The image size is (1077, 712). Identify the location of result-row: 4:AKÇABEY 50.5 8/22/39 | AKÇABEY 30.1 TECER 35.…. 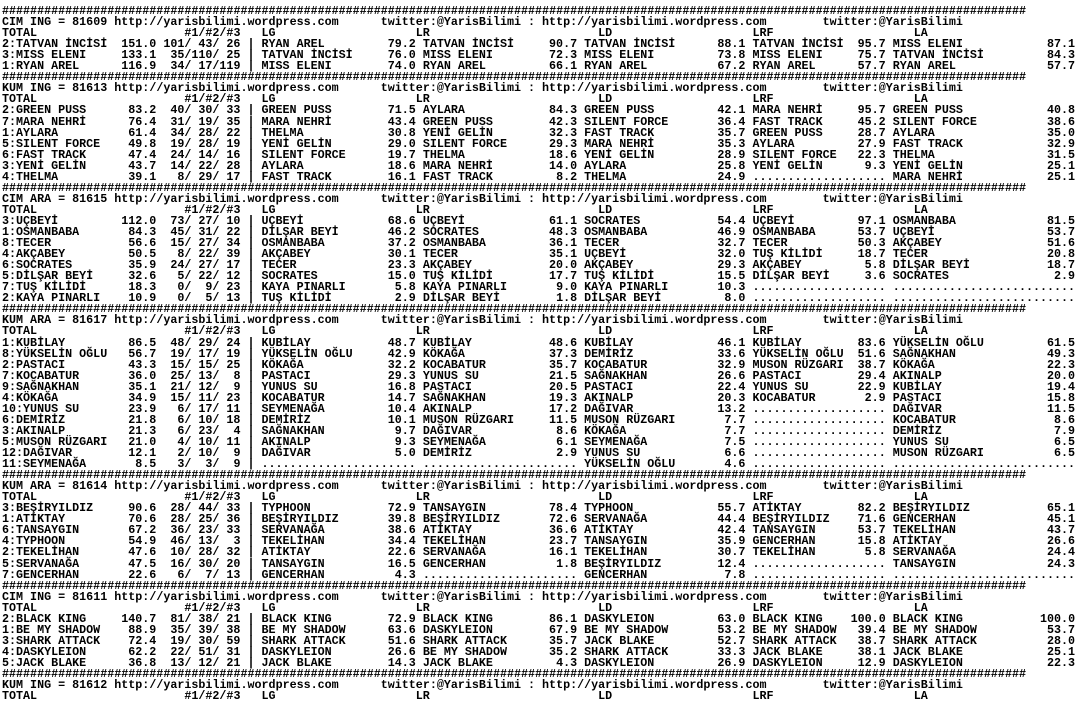
(539, 254).